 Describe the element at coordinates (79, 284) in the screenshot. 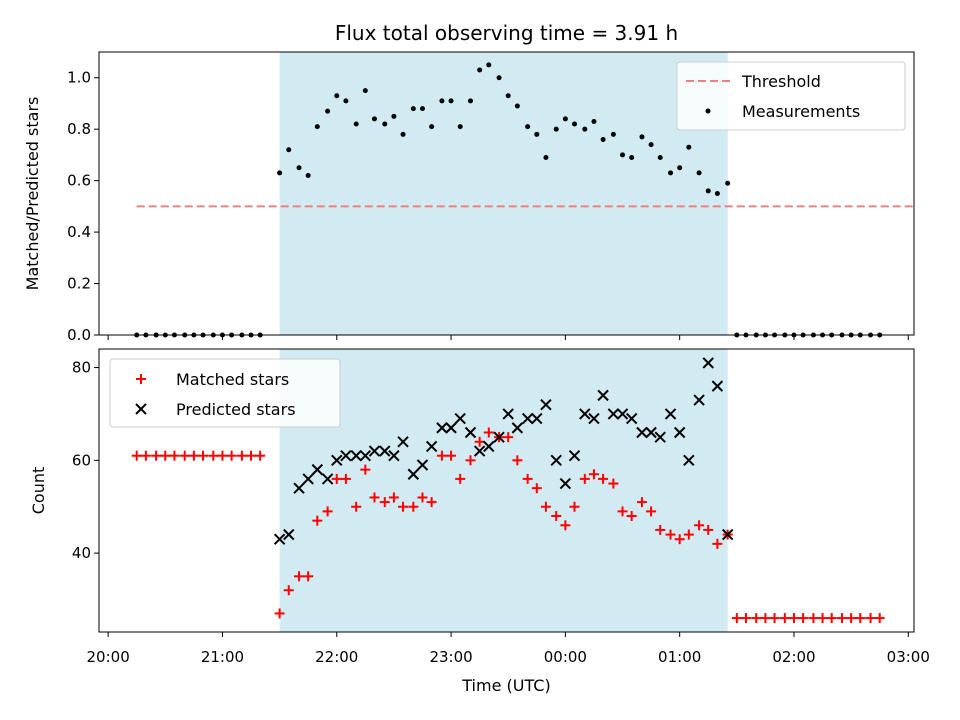

I see `top-y-tick-label: 0.2` at that location.